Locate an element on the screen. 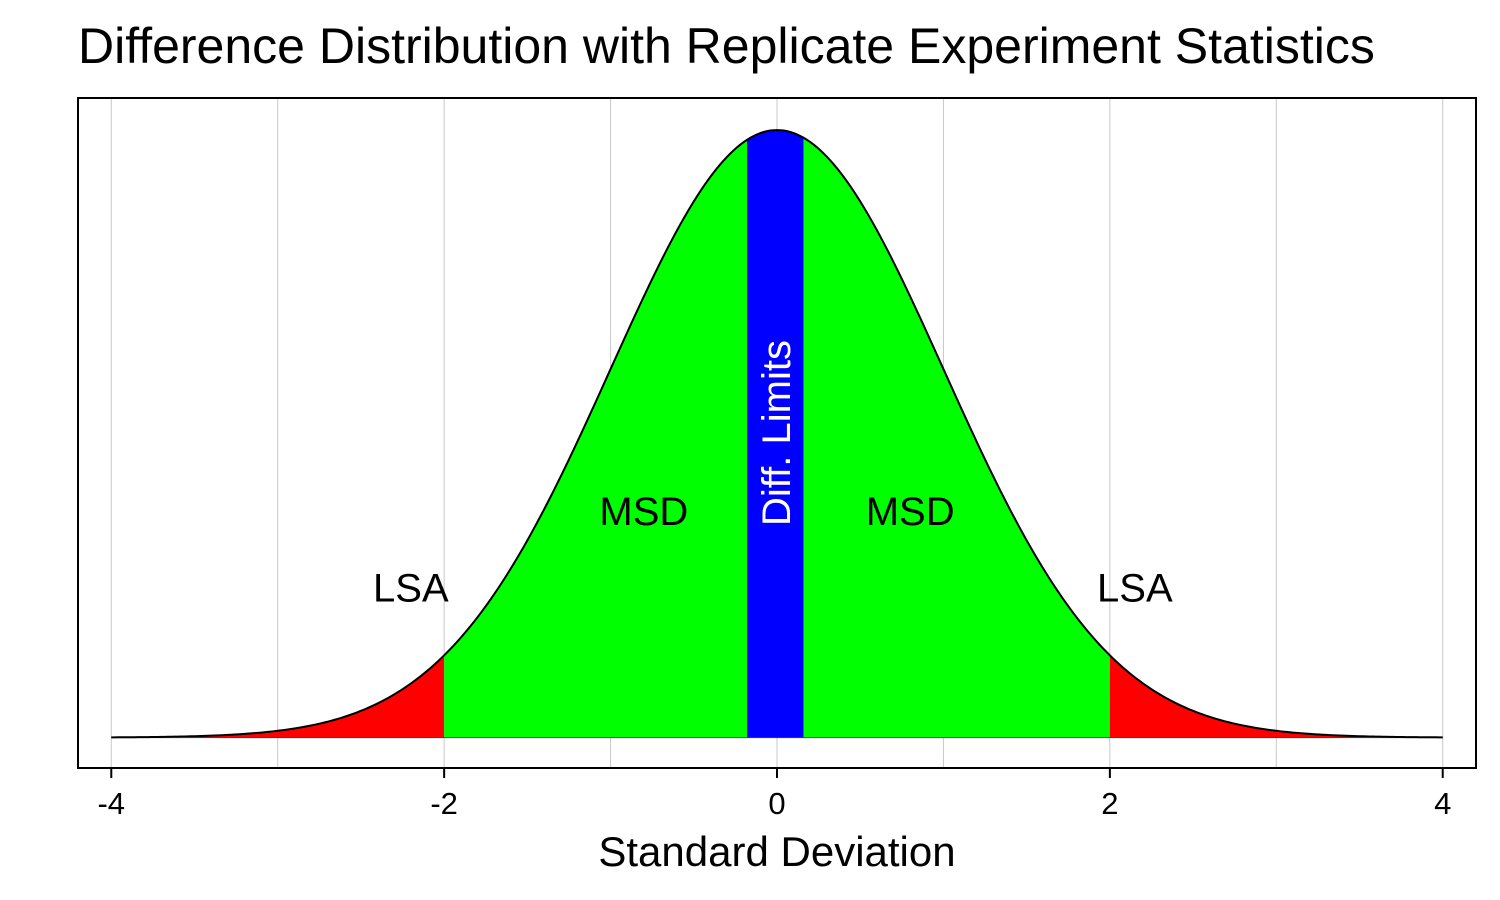 Image resolution: width=1500 pixels, height=900 pixels. x-axis-label: Standard Deviation is located at coordinates (776, 851).